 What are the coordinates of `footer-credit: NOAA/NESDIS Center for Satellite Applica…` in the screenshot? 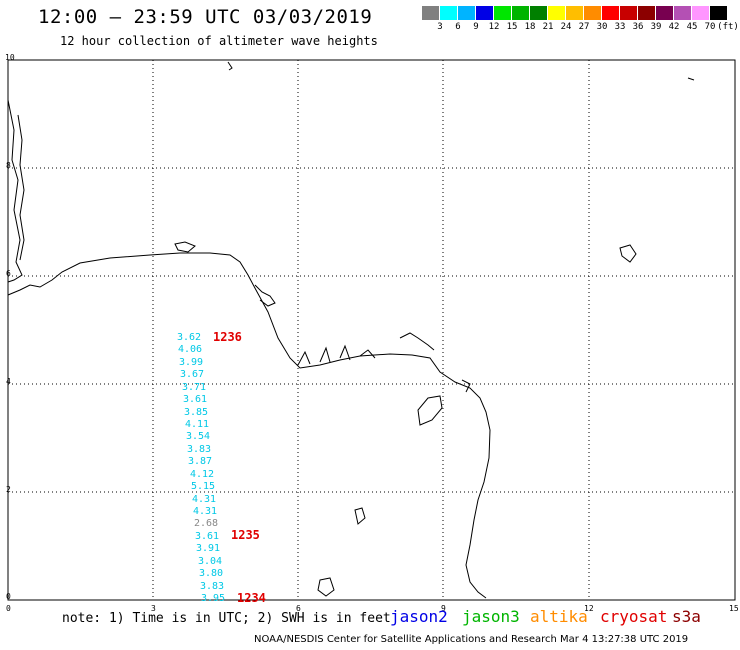 It's located at (471, 639).